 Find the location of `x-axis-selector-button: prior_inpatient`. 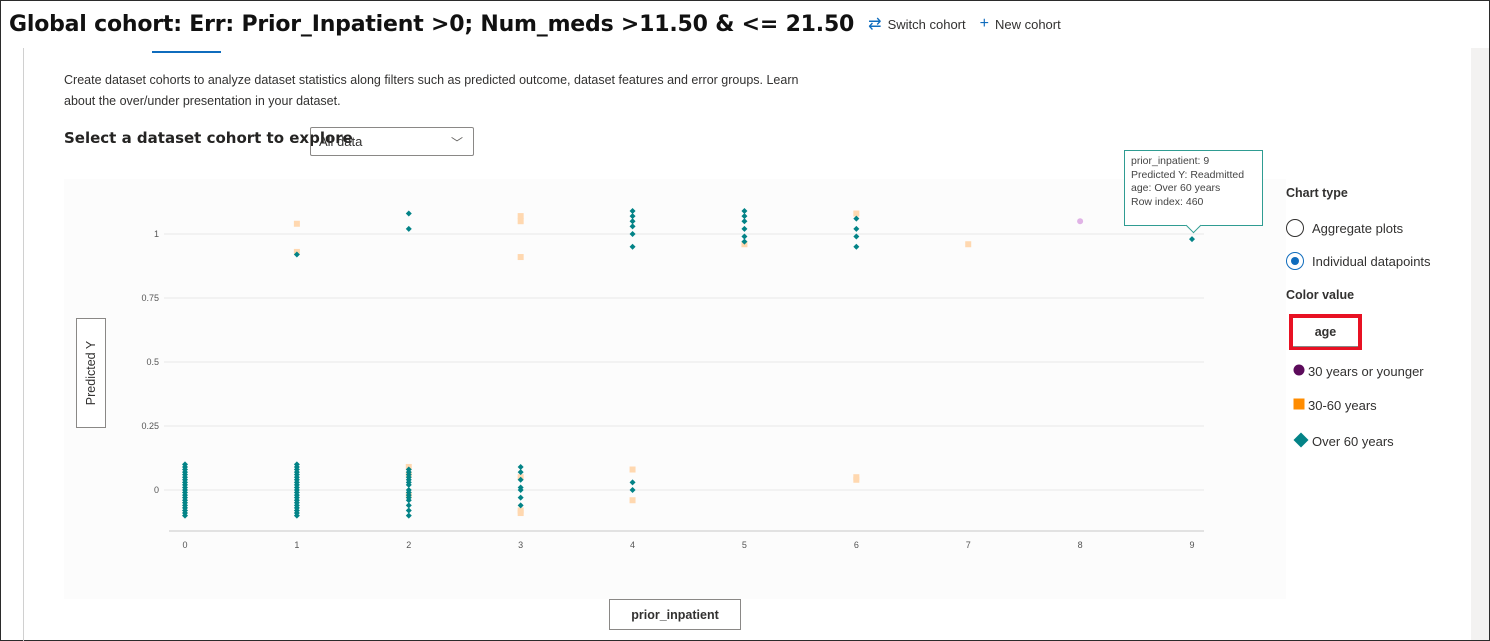

x-axis-selector-button: prior_inpatient is located at coordinates (675, 614).